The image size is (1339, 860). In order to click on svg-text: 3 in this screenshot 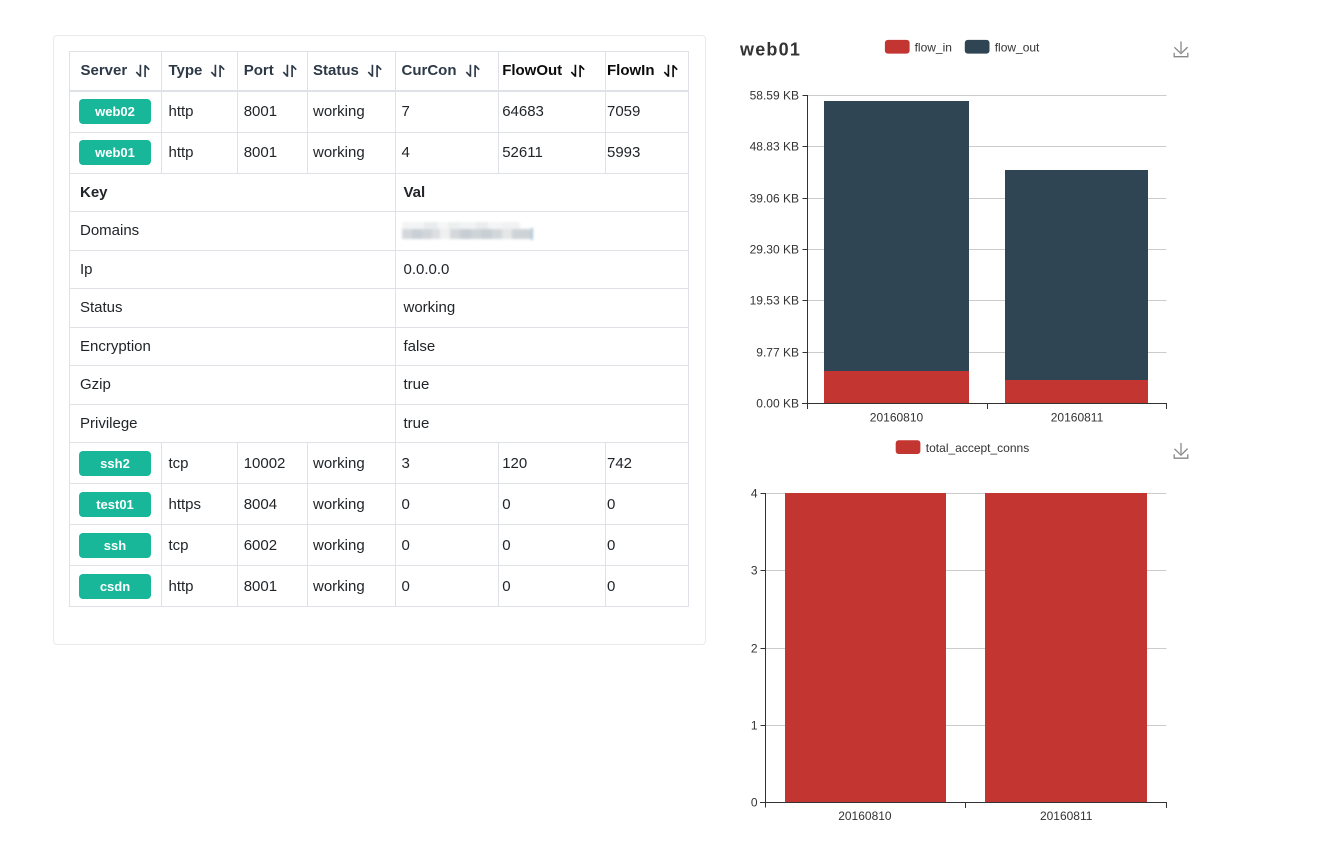, I will do `click(754, 571)`.